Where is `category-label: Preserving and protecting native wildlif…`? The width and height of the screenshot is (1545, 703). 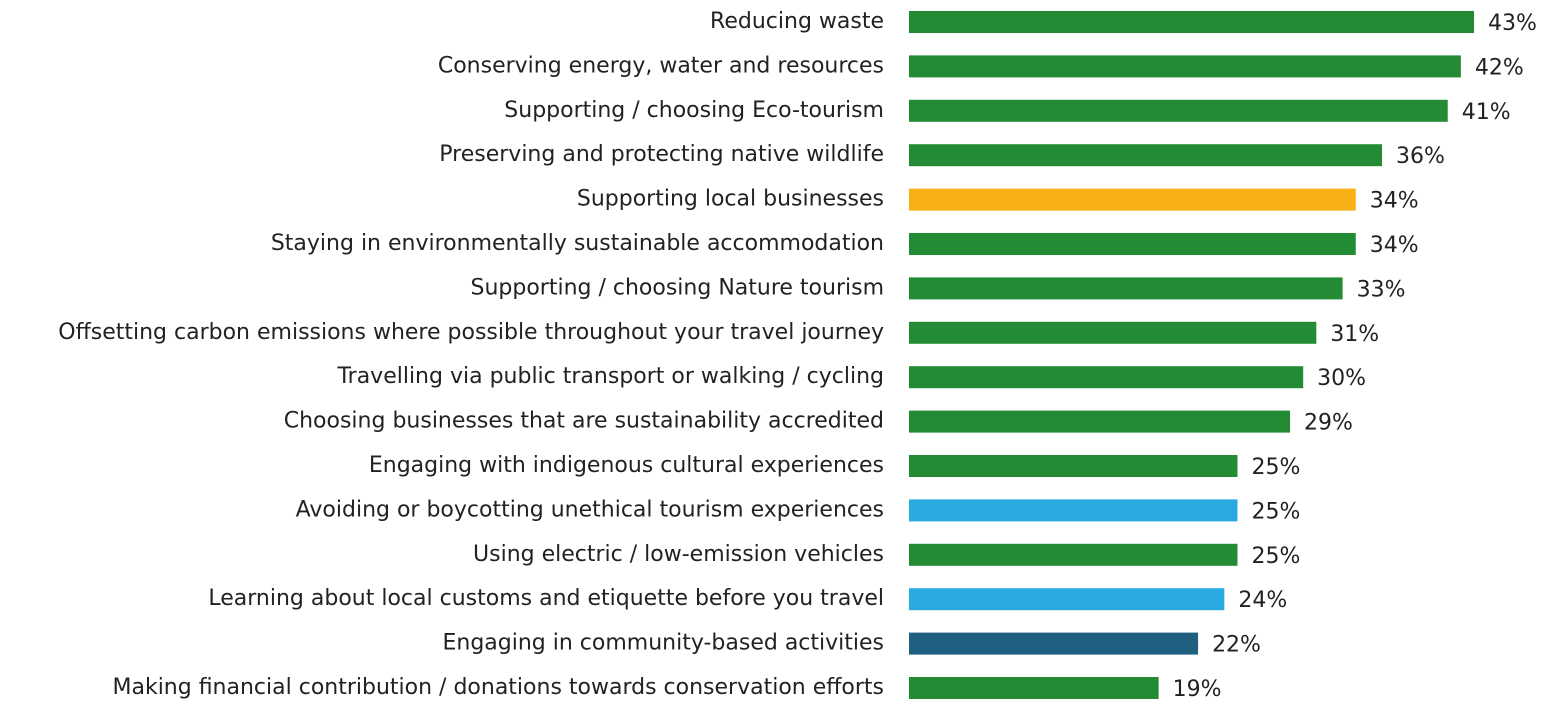
category-label: Preserving and protecting native wildlif… is located at coordinates (661, 154).